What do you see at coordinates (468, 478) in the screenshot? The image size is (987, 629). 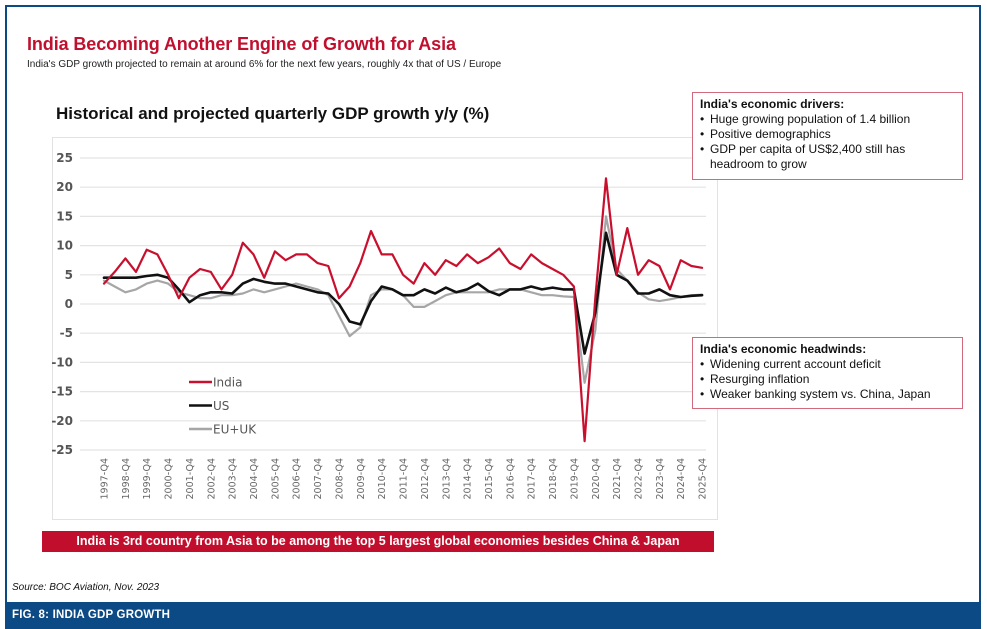 I see `x-tick-label: 2014-Q4` at bounding box center [468, 478].